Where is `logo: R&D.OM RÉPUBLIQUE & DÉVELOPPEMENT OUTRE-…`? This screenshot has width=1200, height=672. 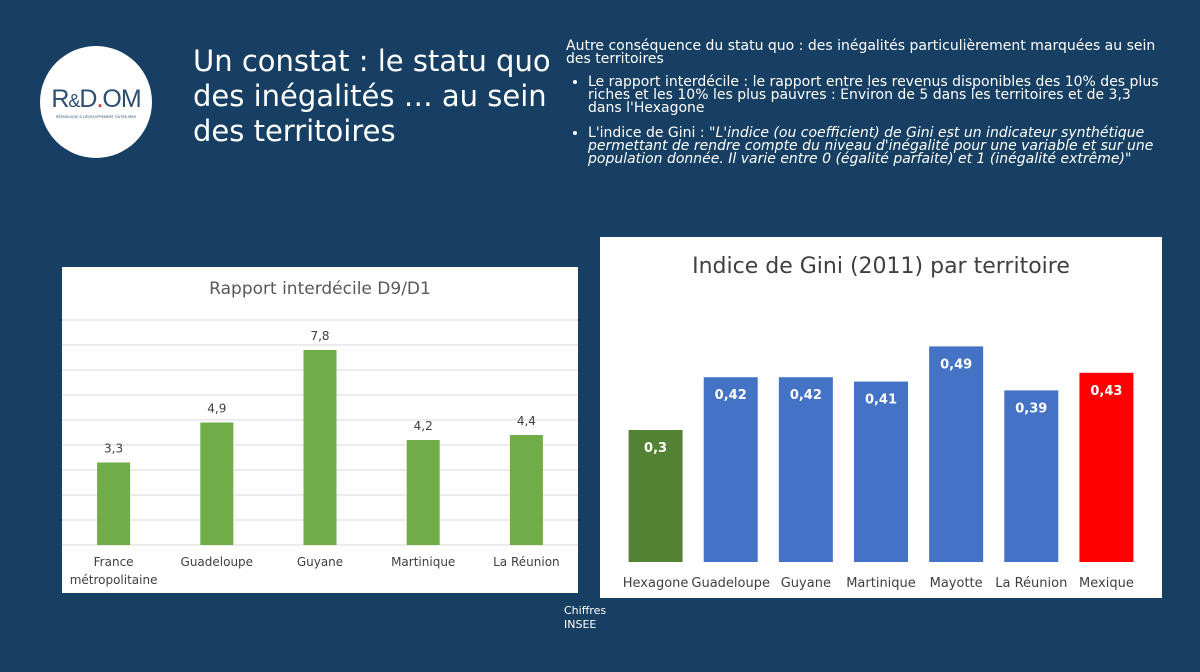 logo: R&D.OM RÉPUBLIQUE & DÉVELOPPEMENT OUTRE-… is located at coordinates (96, 102).